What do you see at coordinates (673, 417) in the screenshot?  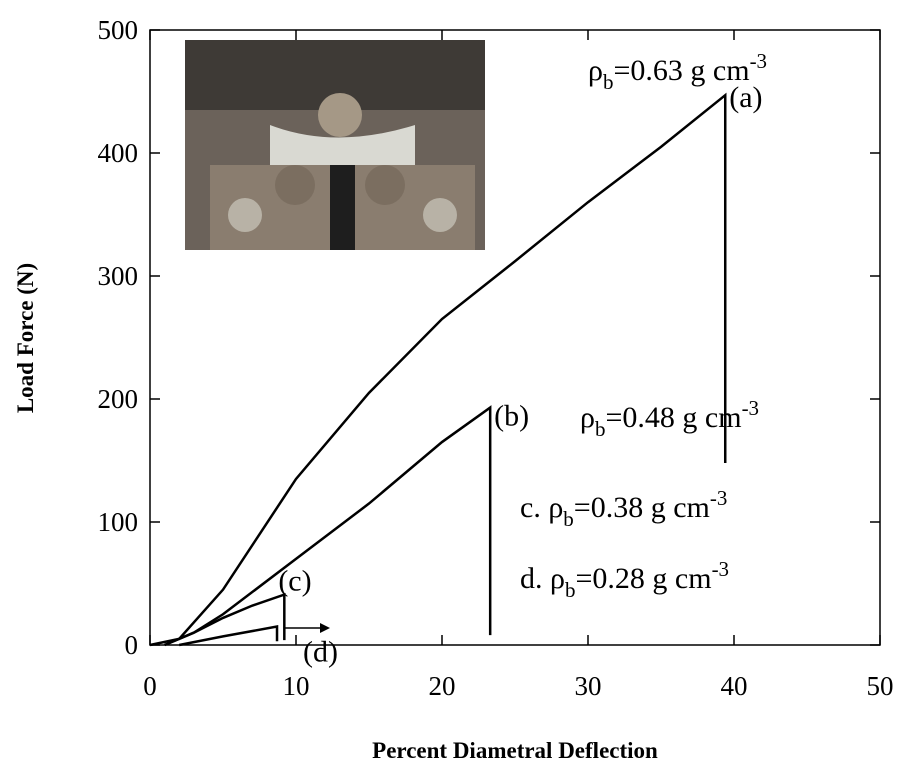 I see `annotation-text: =0.48 g cm` at bounding box center [673, 417].